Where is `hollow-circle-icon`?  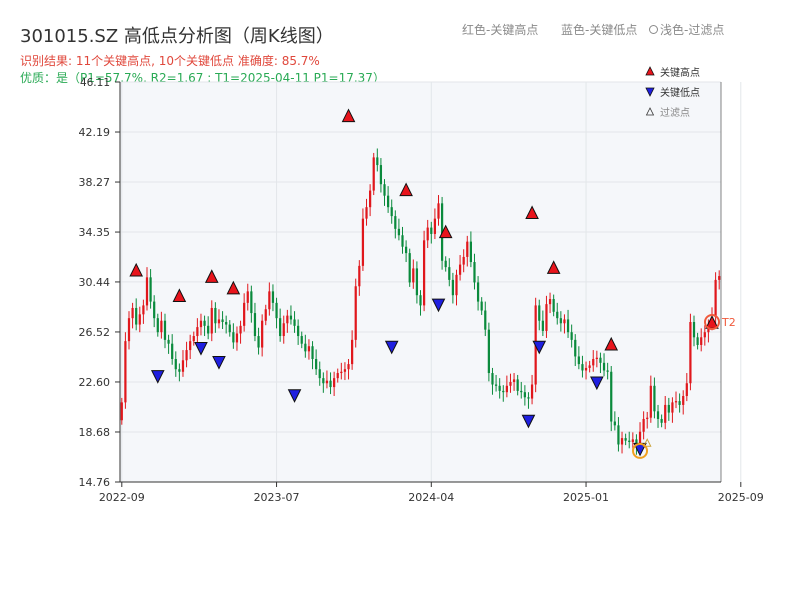 hollow-circle-icon is located at coordinates (653, 29).